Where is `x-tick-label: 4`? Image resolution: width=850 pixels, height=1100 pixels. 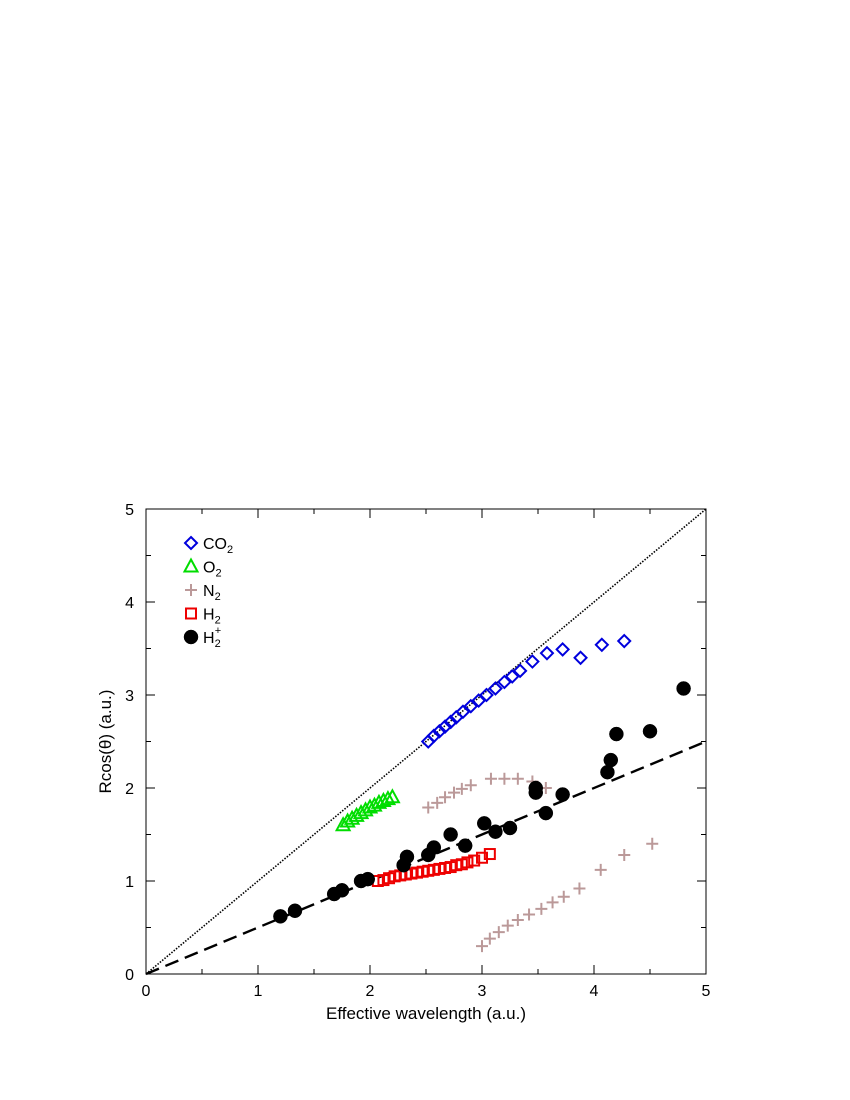
x-tick-label: 4 is located at coordinates (594, 991).